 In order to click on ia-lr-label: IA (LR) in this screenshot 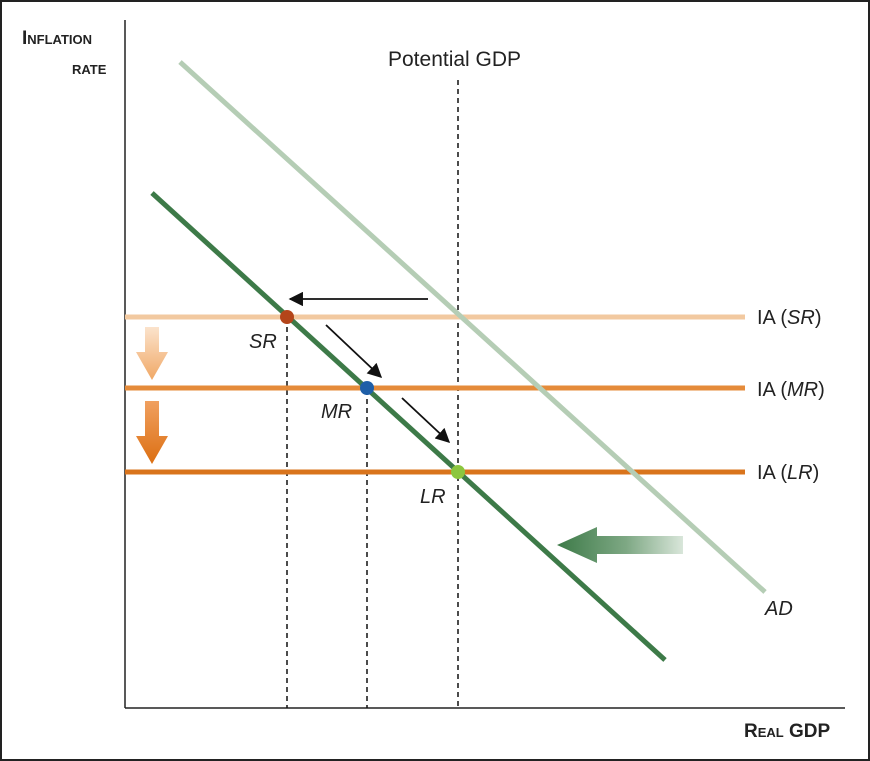, I will do `click(788, 473)`.